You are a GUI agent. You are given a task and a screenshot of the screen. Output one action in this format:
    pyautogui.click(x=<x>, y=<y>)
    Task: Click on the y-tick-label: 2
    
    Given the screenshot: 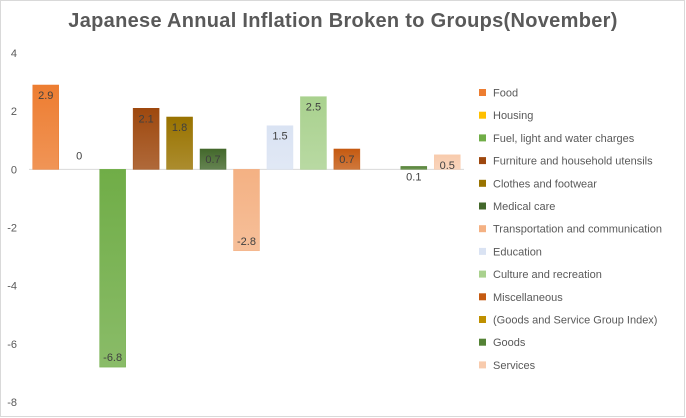 What is the action you would take?
    pyautogui.click(x=14, y=112)
    